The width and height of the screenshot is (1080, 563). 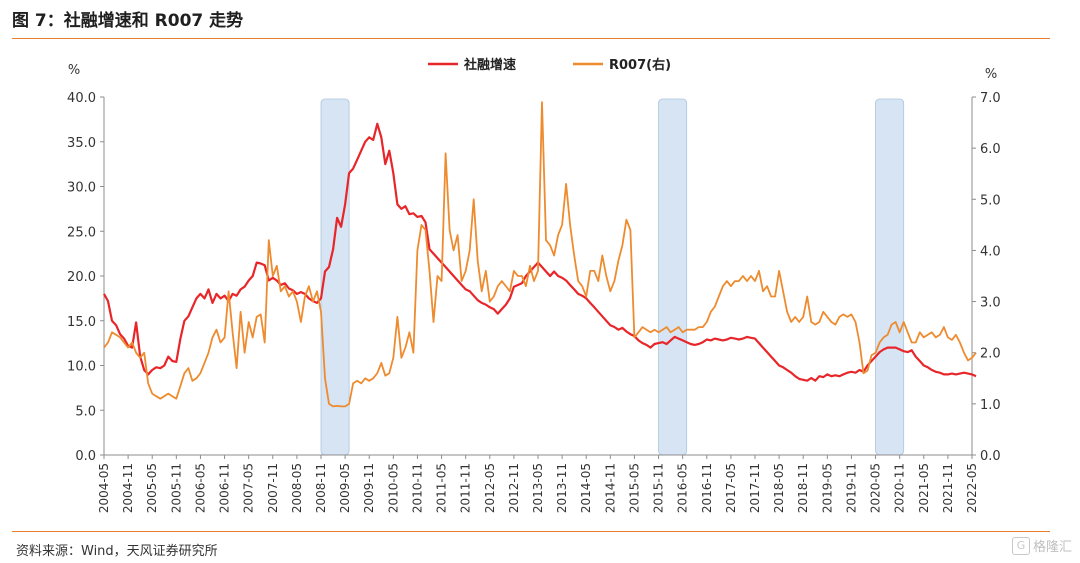 I want to click on x-tick-label: 2010-11, so click(x=417, y=488).